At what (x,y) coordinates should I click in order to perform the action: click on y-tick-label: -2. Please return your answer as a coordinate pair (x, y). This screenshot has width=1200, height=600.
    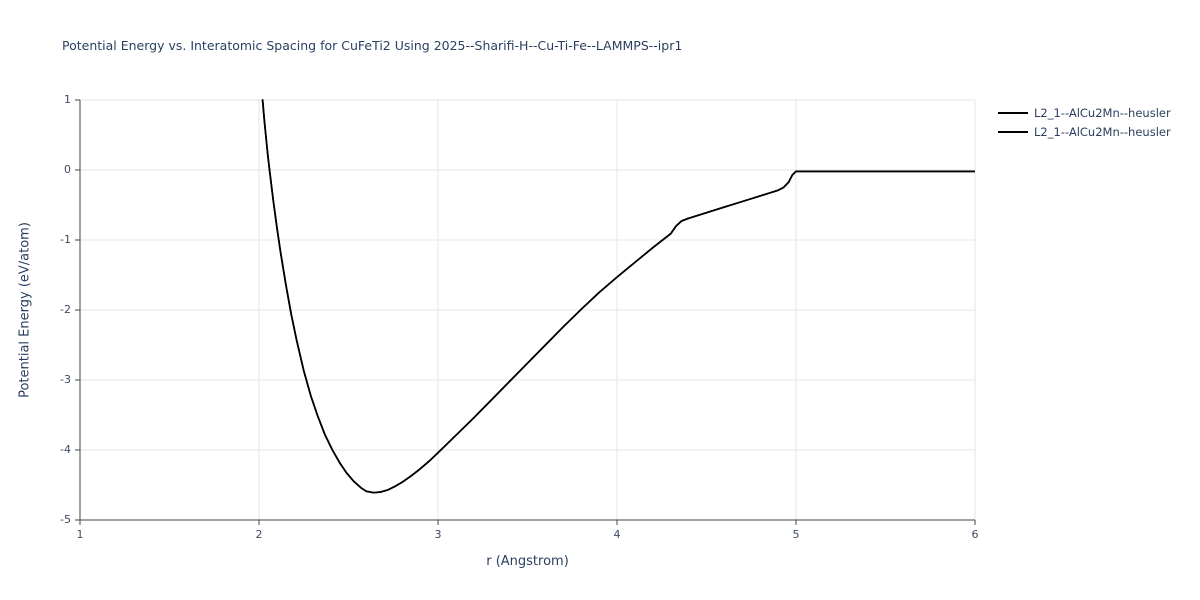
    Looking at the image, I should click on (65, 309).